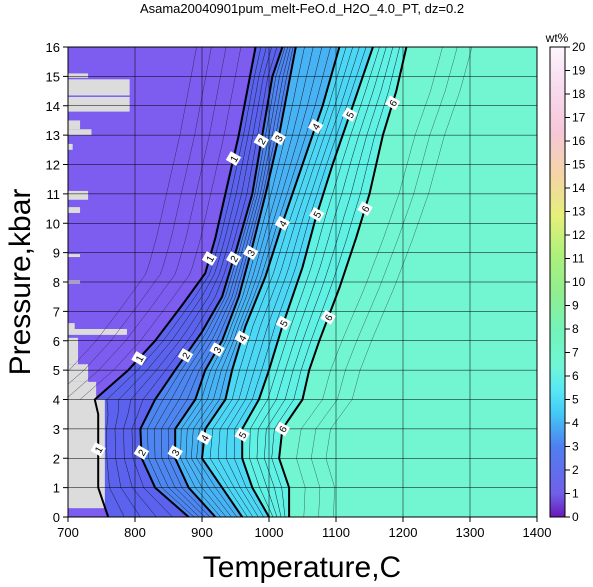  What do you see at coordinates (304, 528) in the screenshot?
I see `x-axis-ticks: 700 800 900 1000 1100 1200 1300 1400` at bounding box center [304, 528].